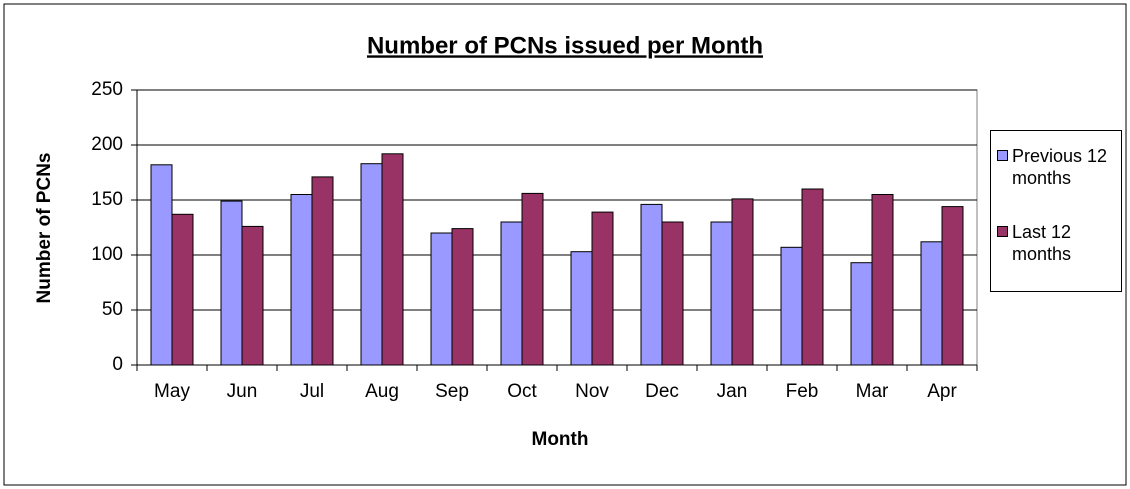  Describe the element at coordinates (107, 254) in the screenshot. I see `y-tick-label: 100` at that location.